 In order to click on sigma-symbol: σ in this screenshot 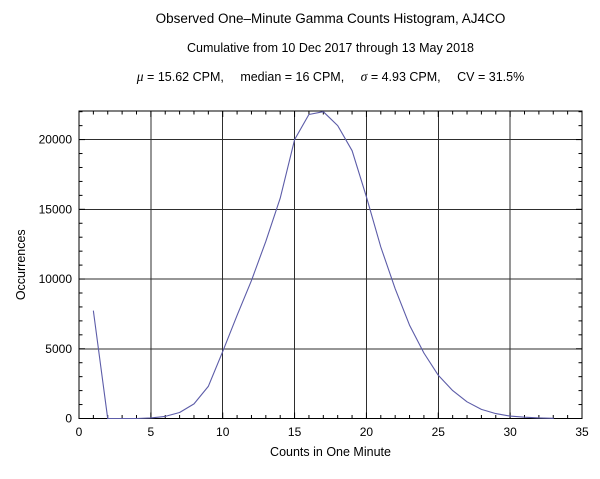, I will do `click(364, 76)`.